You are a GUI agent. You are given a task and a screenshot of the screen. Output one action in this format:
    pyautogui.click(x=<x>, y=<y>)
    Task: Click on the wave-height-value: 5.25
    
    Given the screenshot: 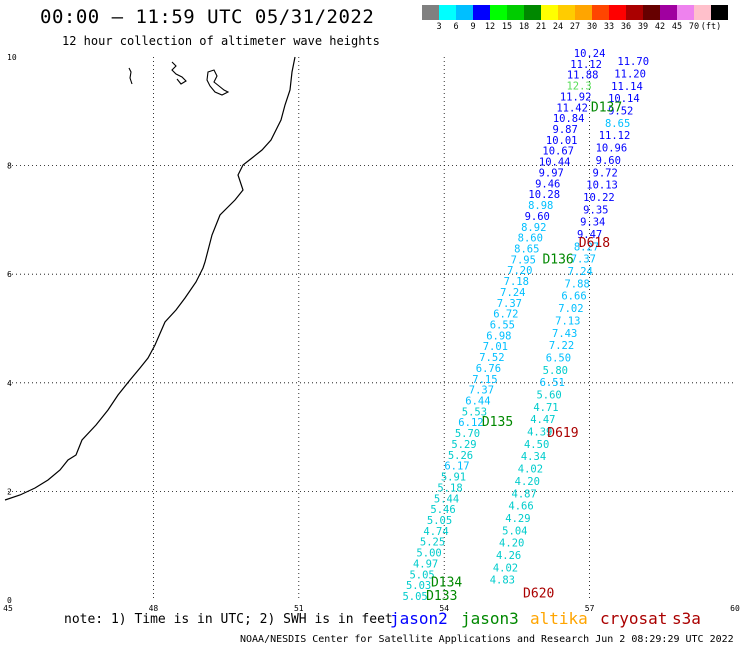 What is the action you would take?
    pyautogui.click(x=432, y=543)
    